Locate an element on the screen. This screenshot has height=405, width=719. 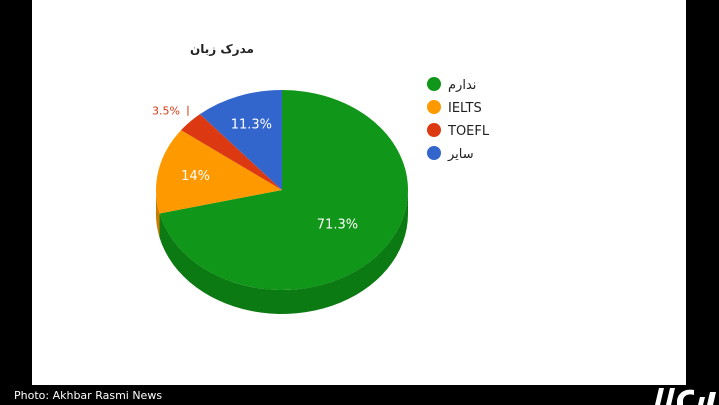
slice-label-2: 3.5% is located at coordinates (166, 111).